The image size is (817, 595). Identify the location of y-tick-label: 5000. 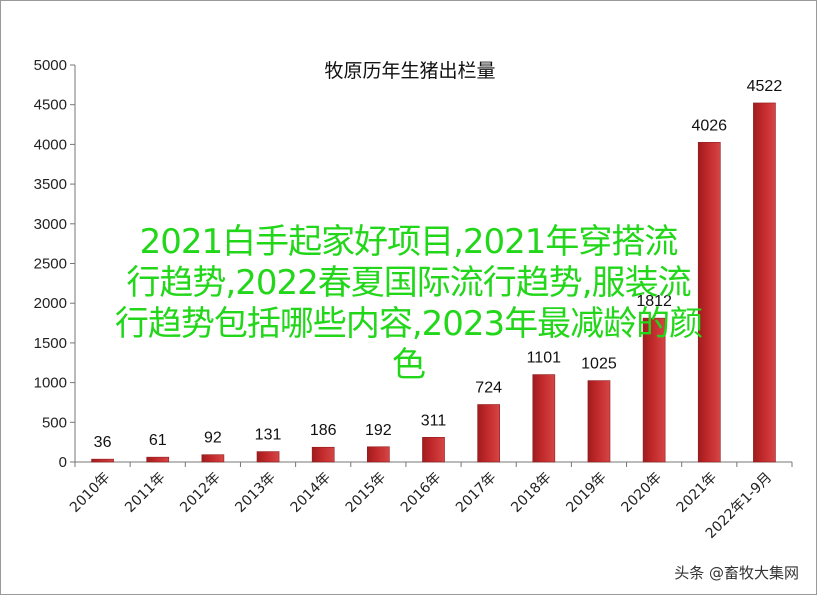
(50, 65).